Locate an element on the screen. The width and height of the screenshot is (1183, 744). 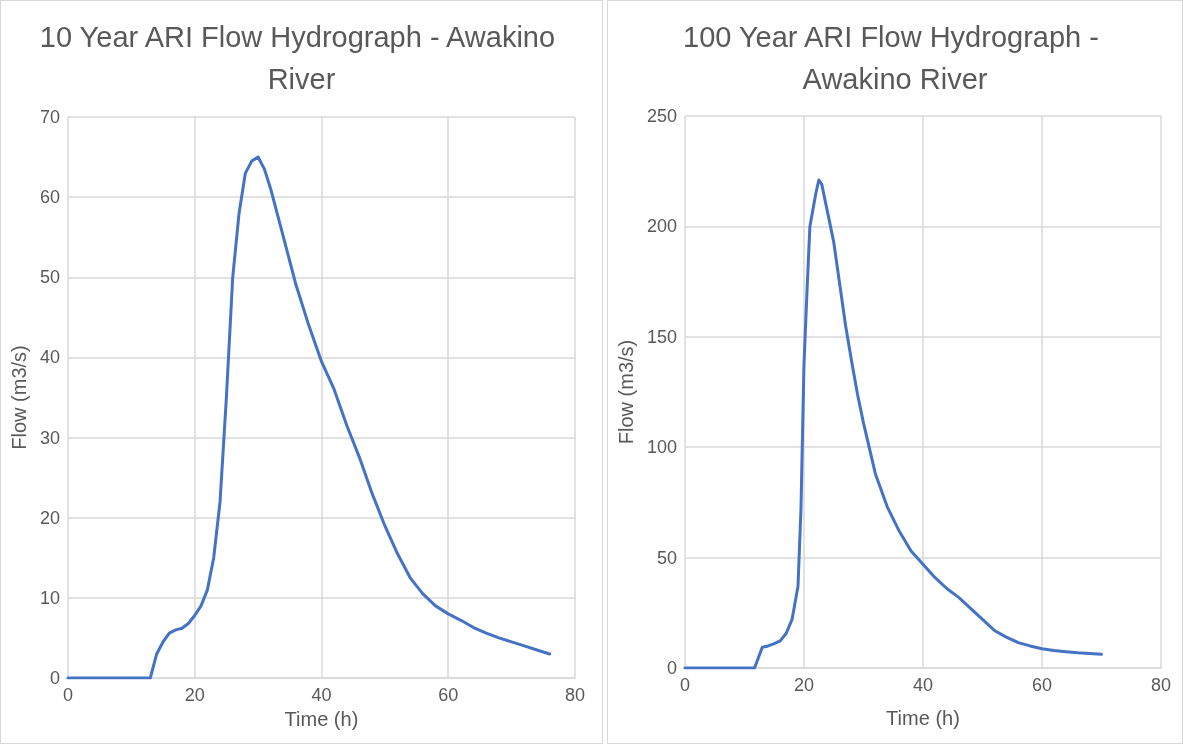
y-tick-label: 70 is located at coordinates (49, 117).